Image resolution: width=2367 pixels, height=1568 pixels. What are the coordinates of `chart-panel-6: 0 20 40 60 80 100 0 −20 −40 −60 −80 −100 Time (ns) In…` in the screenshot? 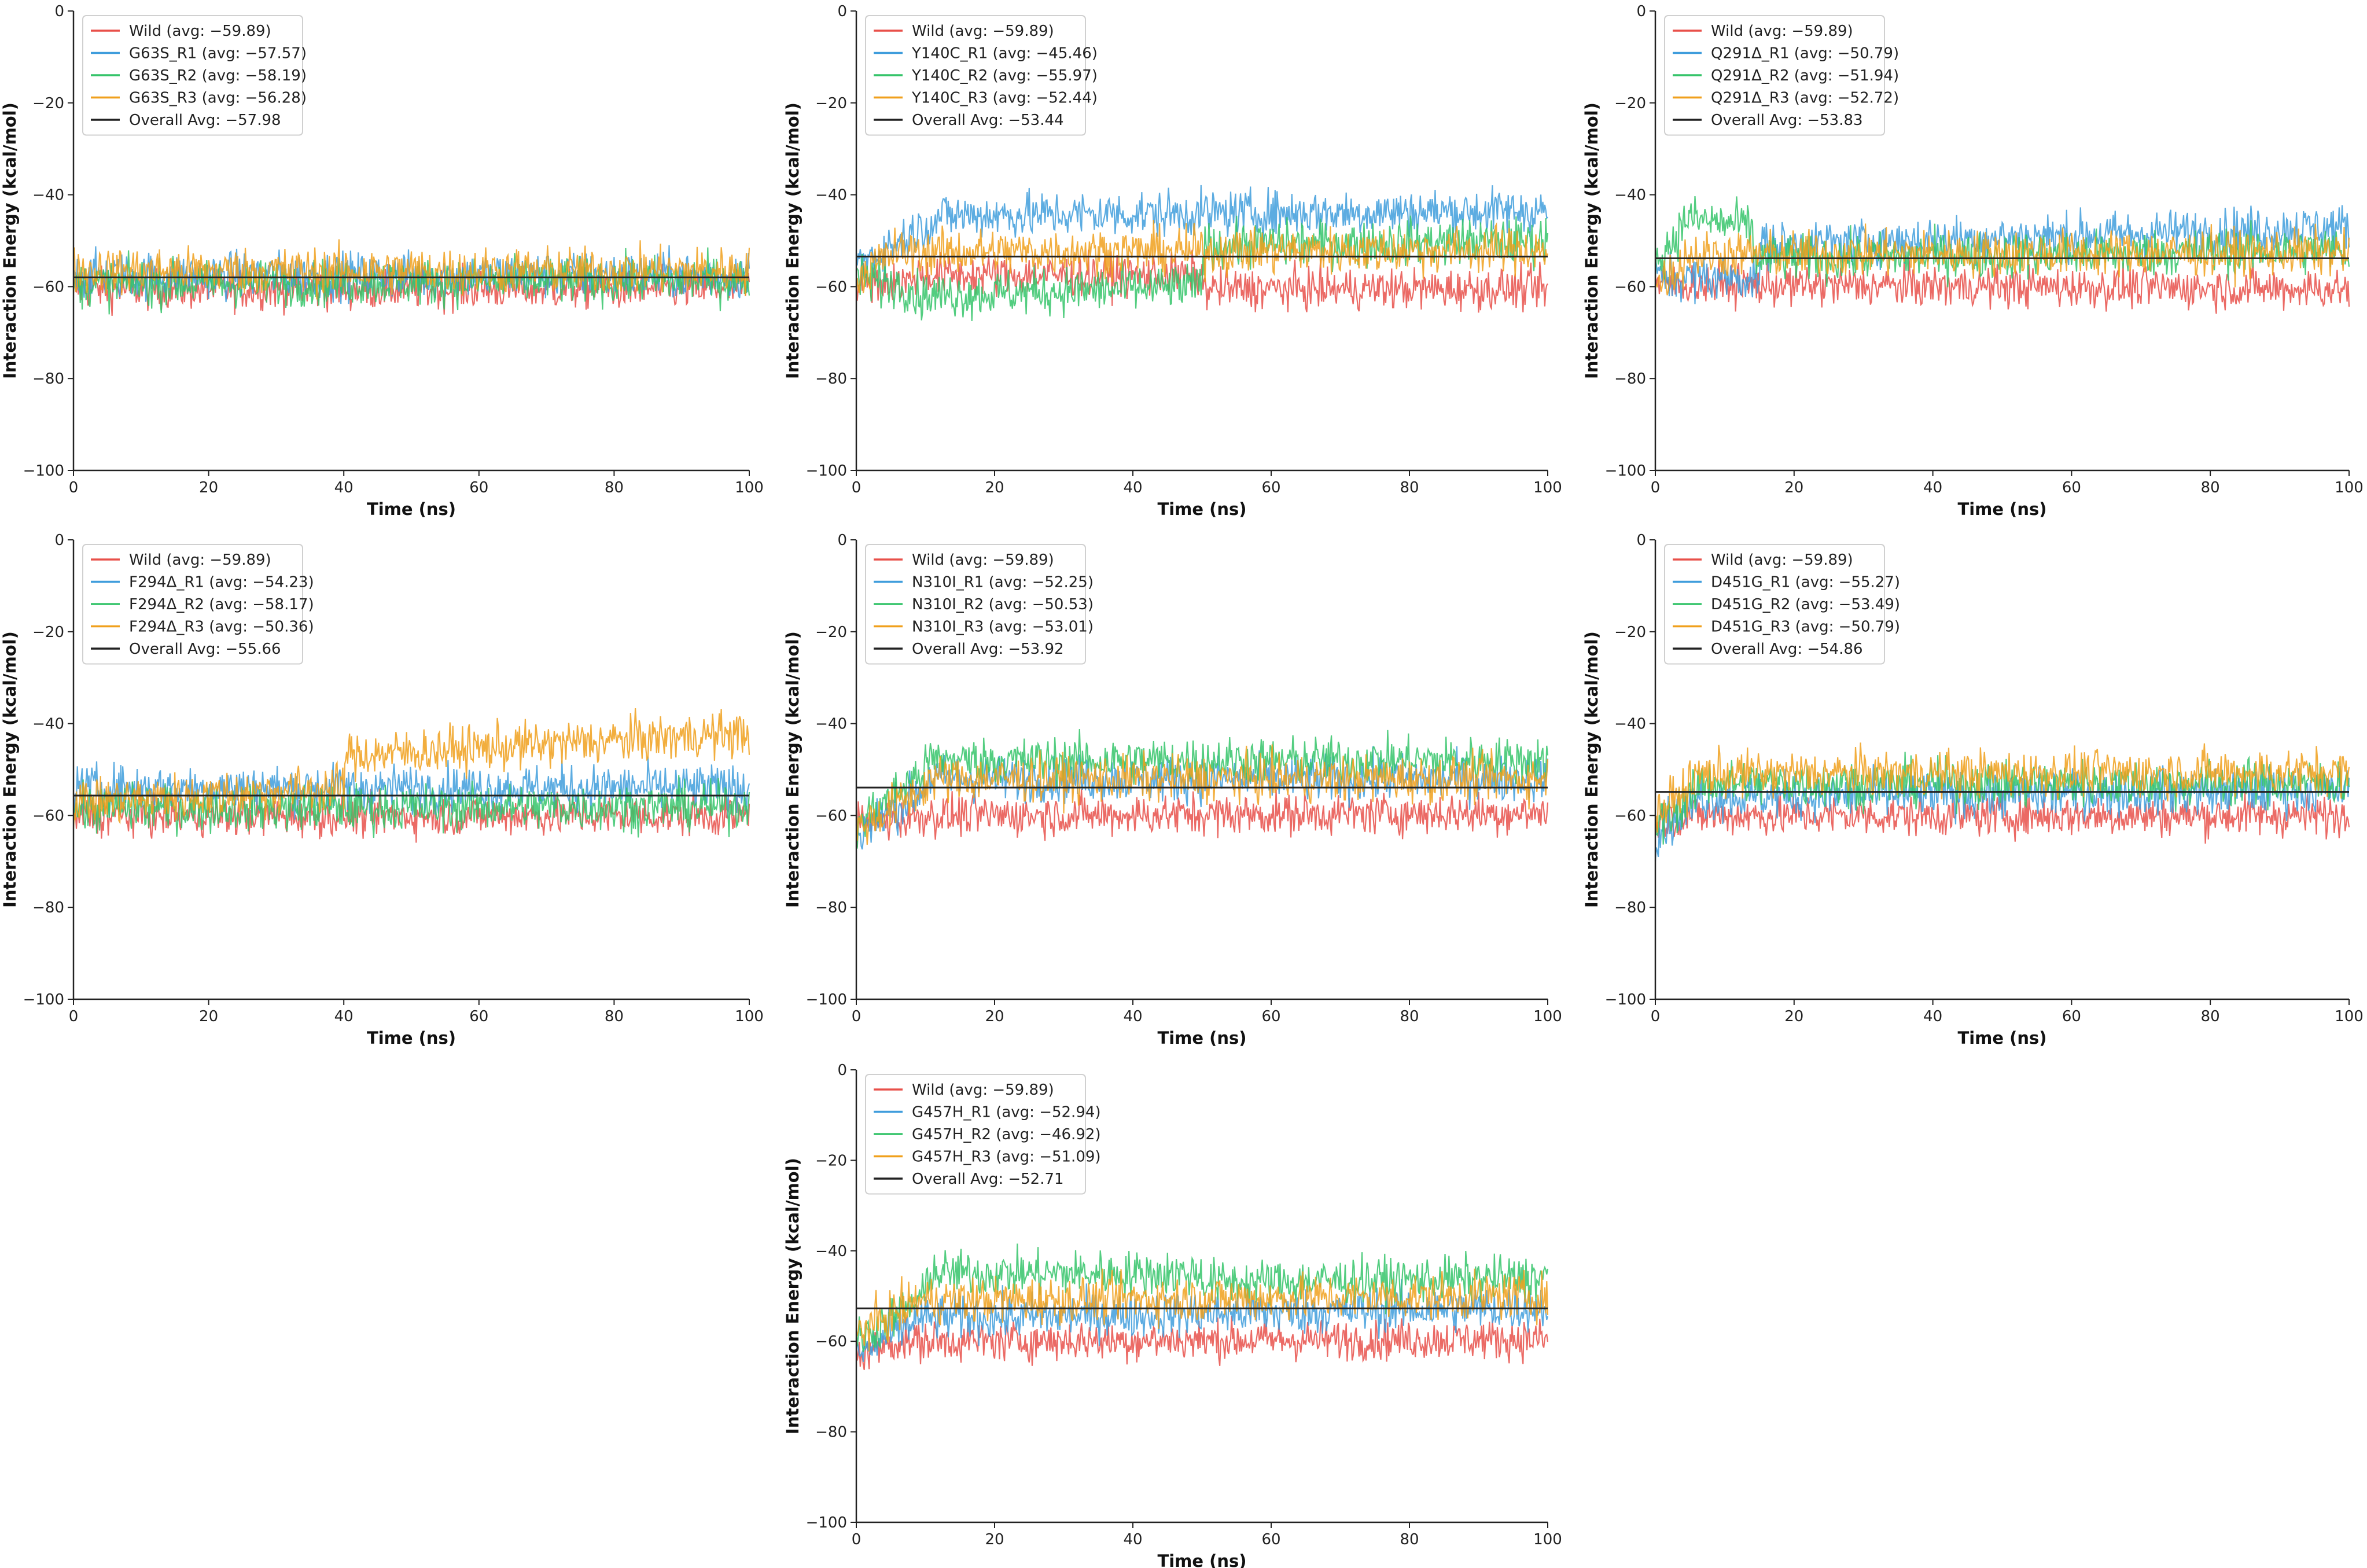 It's located at (1973, 790).